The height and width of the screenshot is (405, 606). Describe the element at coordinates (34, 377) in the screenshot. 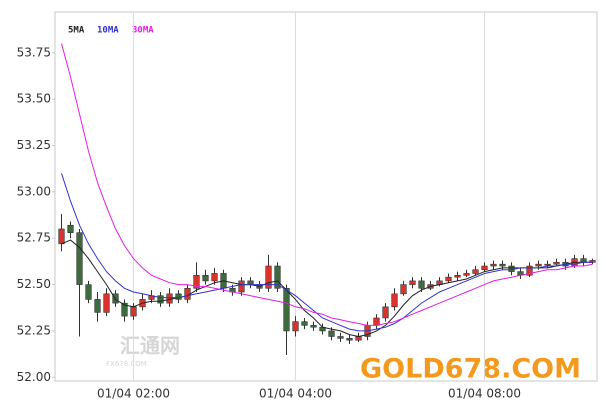

I see `y-tick-label: 52.00` at that location.